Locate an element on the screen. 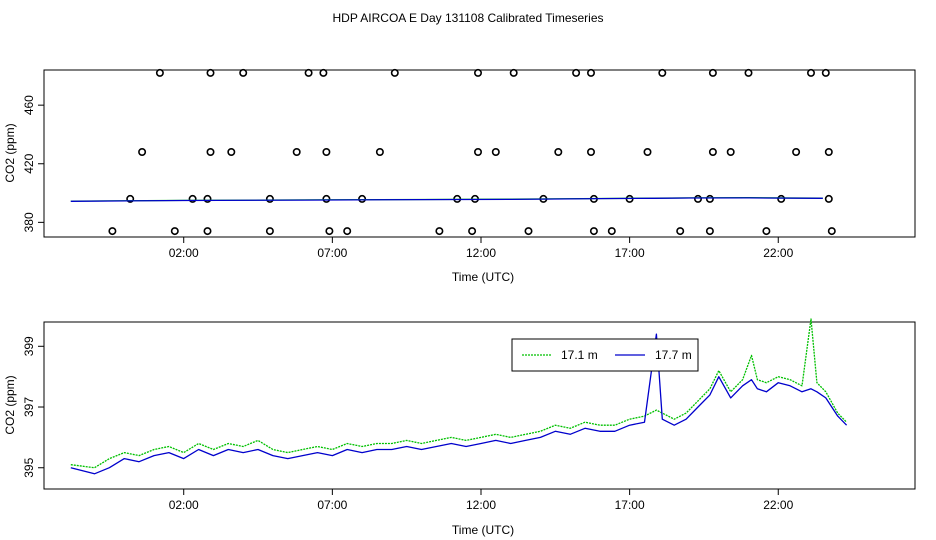 The width and height of the screenshot is (936, 540). bottom-x-tick-label: 22:00 is located at coordinates (778, 505).